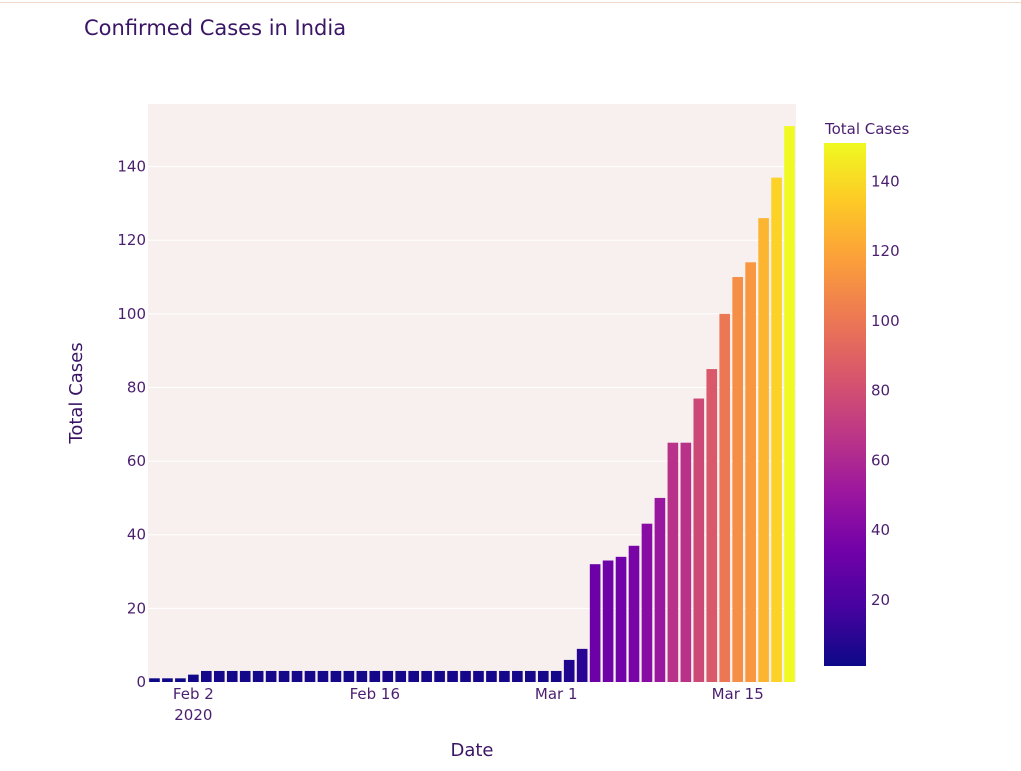  What do you see at coordinates (131, 424) in the screenshot?
I see `y-ticks: 0 20 40 60 80 100 120 140` at bounding box center [131, 424].